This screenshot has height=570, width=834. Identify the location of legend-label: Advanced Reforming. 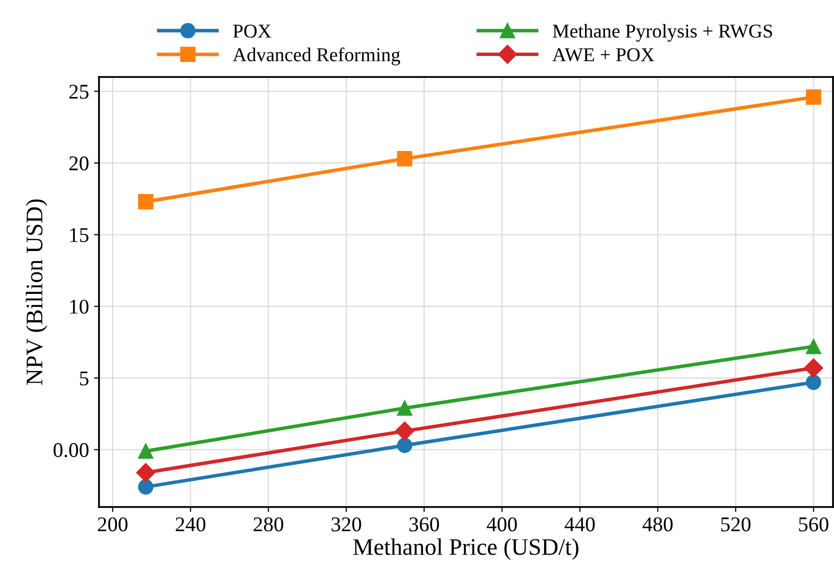
(316, 56).